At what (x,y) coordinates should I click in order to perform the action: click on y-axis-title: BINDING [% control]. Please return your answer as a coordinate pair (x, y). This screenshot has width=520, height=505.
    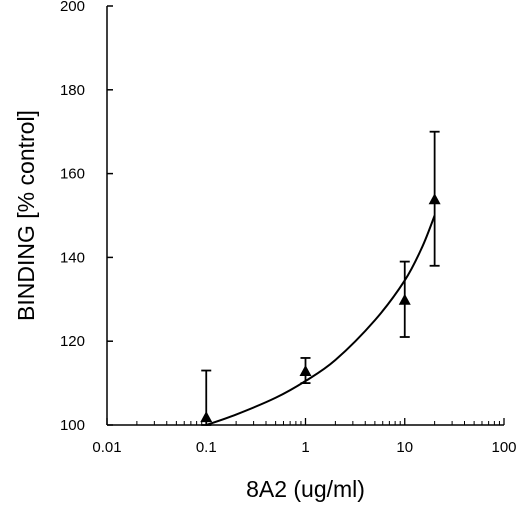
    Looking at the image, I should click on (26, 215).